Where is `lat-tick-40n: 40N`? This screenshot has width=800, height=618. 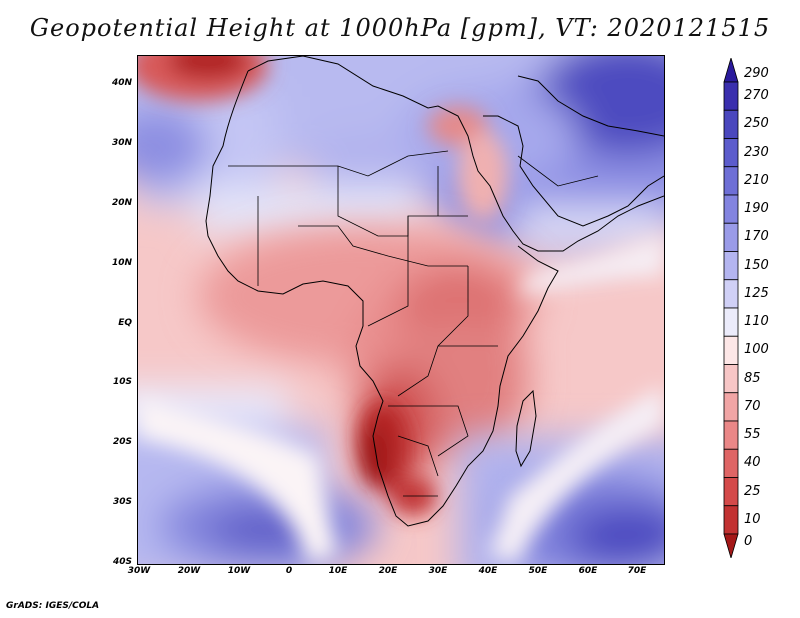
lat-tick-40n: 40N is located at coordinates (121, 83).